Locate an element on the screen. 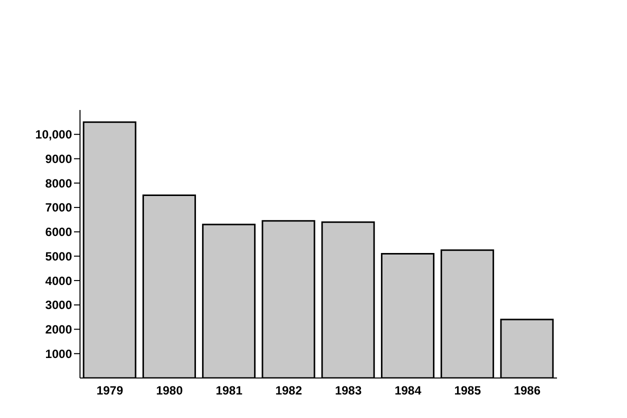 The height and width of the screenshot is (418, 627). x-tick-label: 1980 is located at coordinates (170, 391).